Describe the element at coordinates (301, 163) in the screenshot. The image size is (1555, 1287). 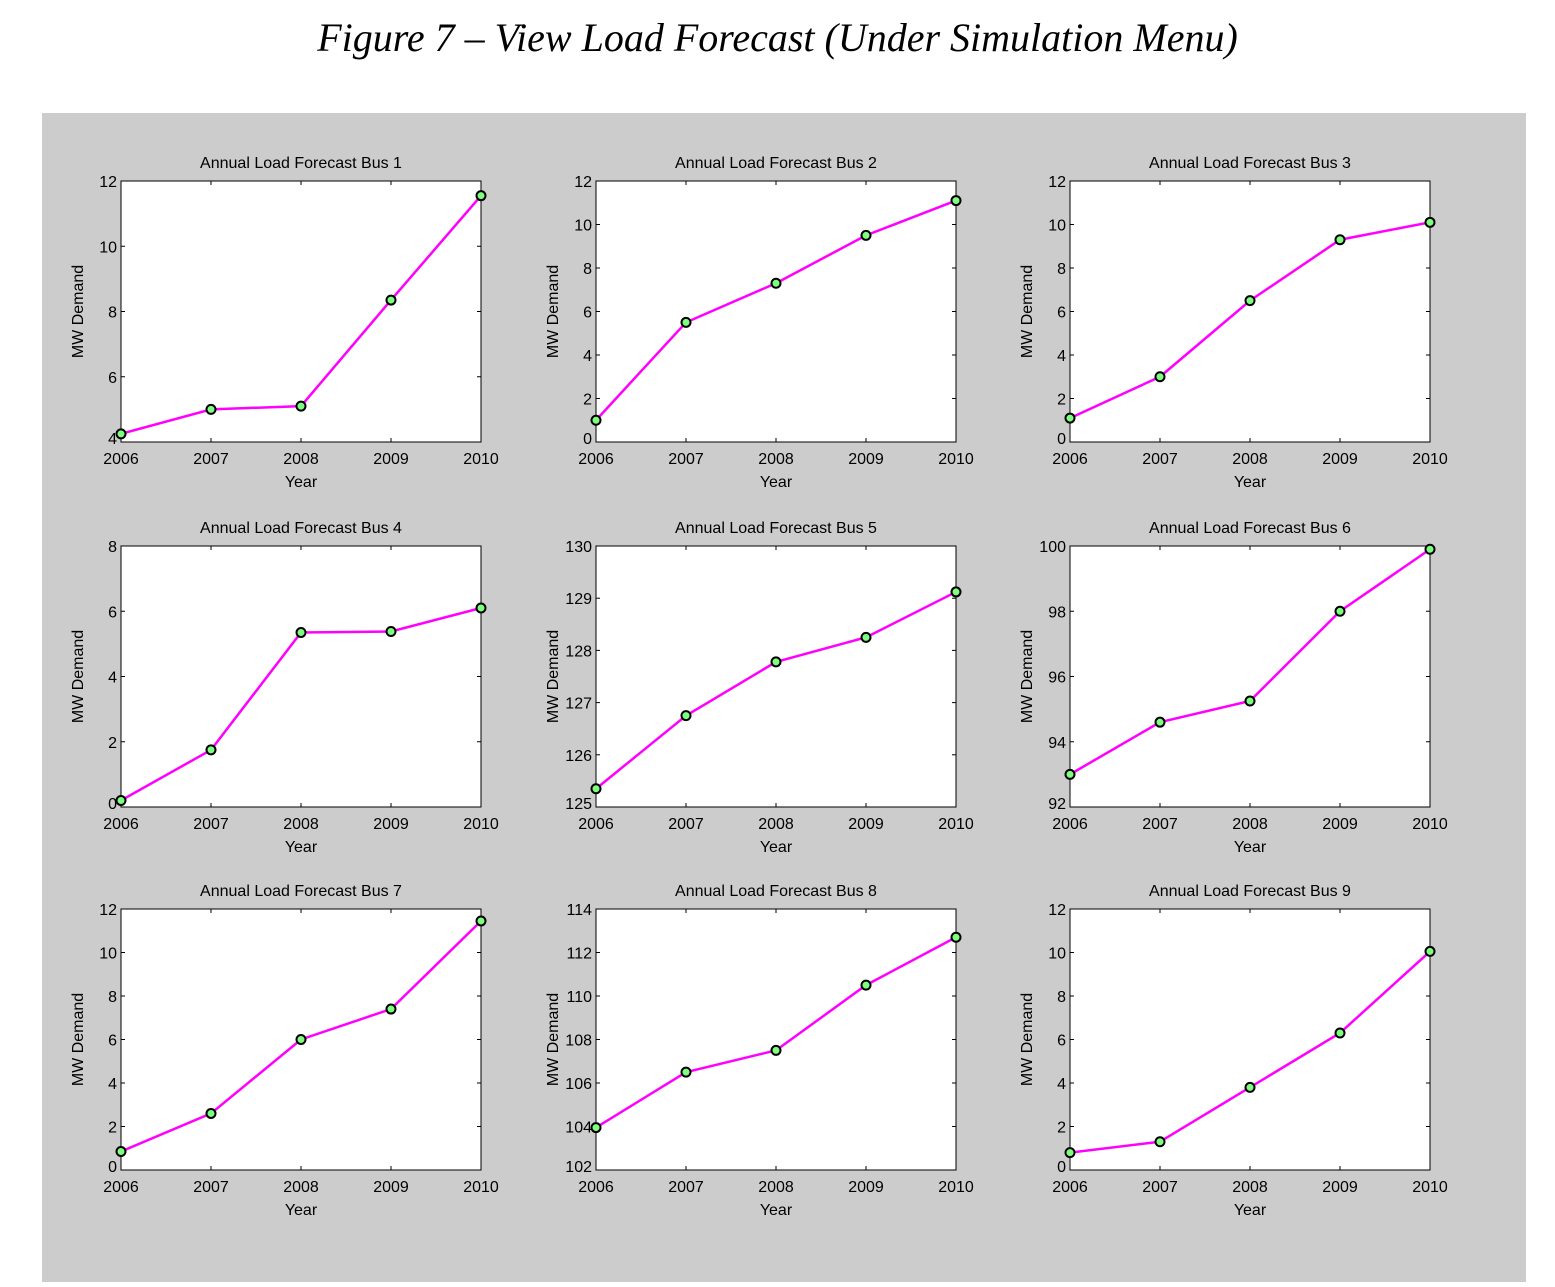
I see `chart-title: Annual Load Forecast Bus 1` at that location.